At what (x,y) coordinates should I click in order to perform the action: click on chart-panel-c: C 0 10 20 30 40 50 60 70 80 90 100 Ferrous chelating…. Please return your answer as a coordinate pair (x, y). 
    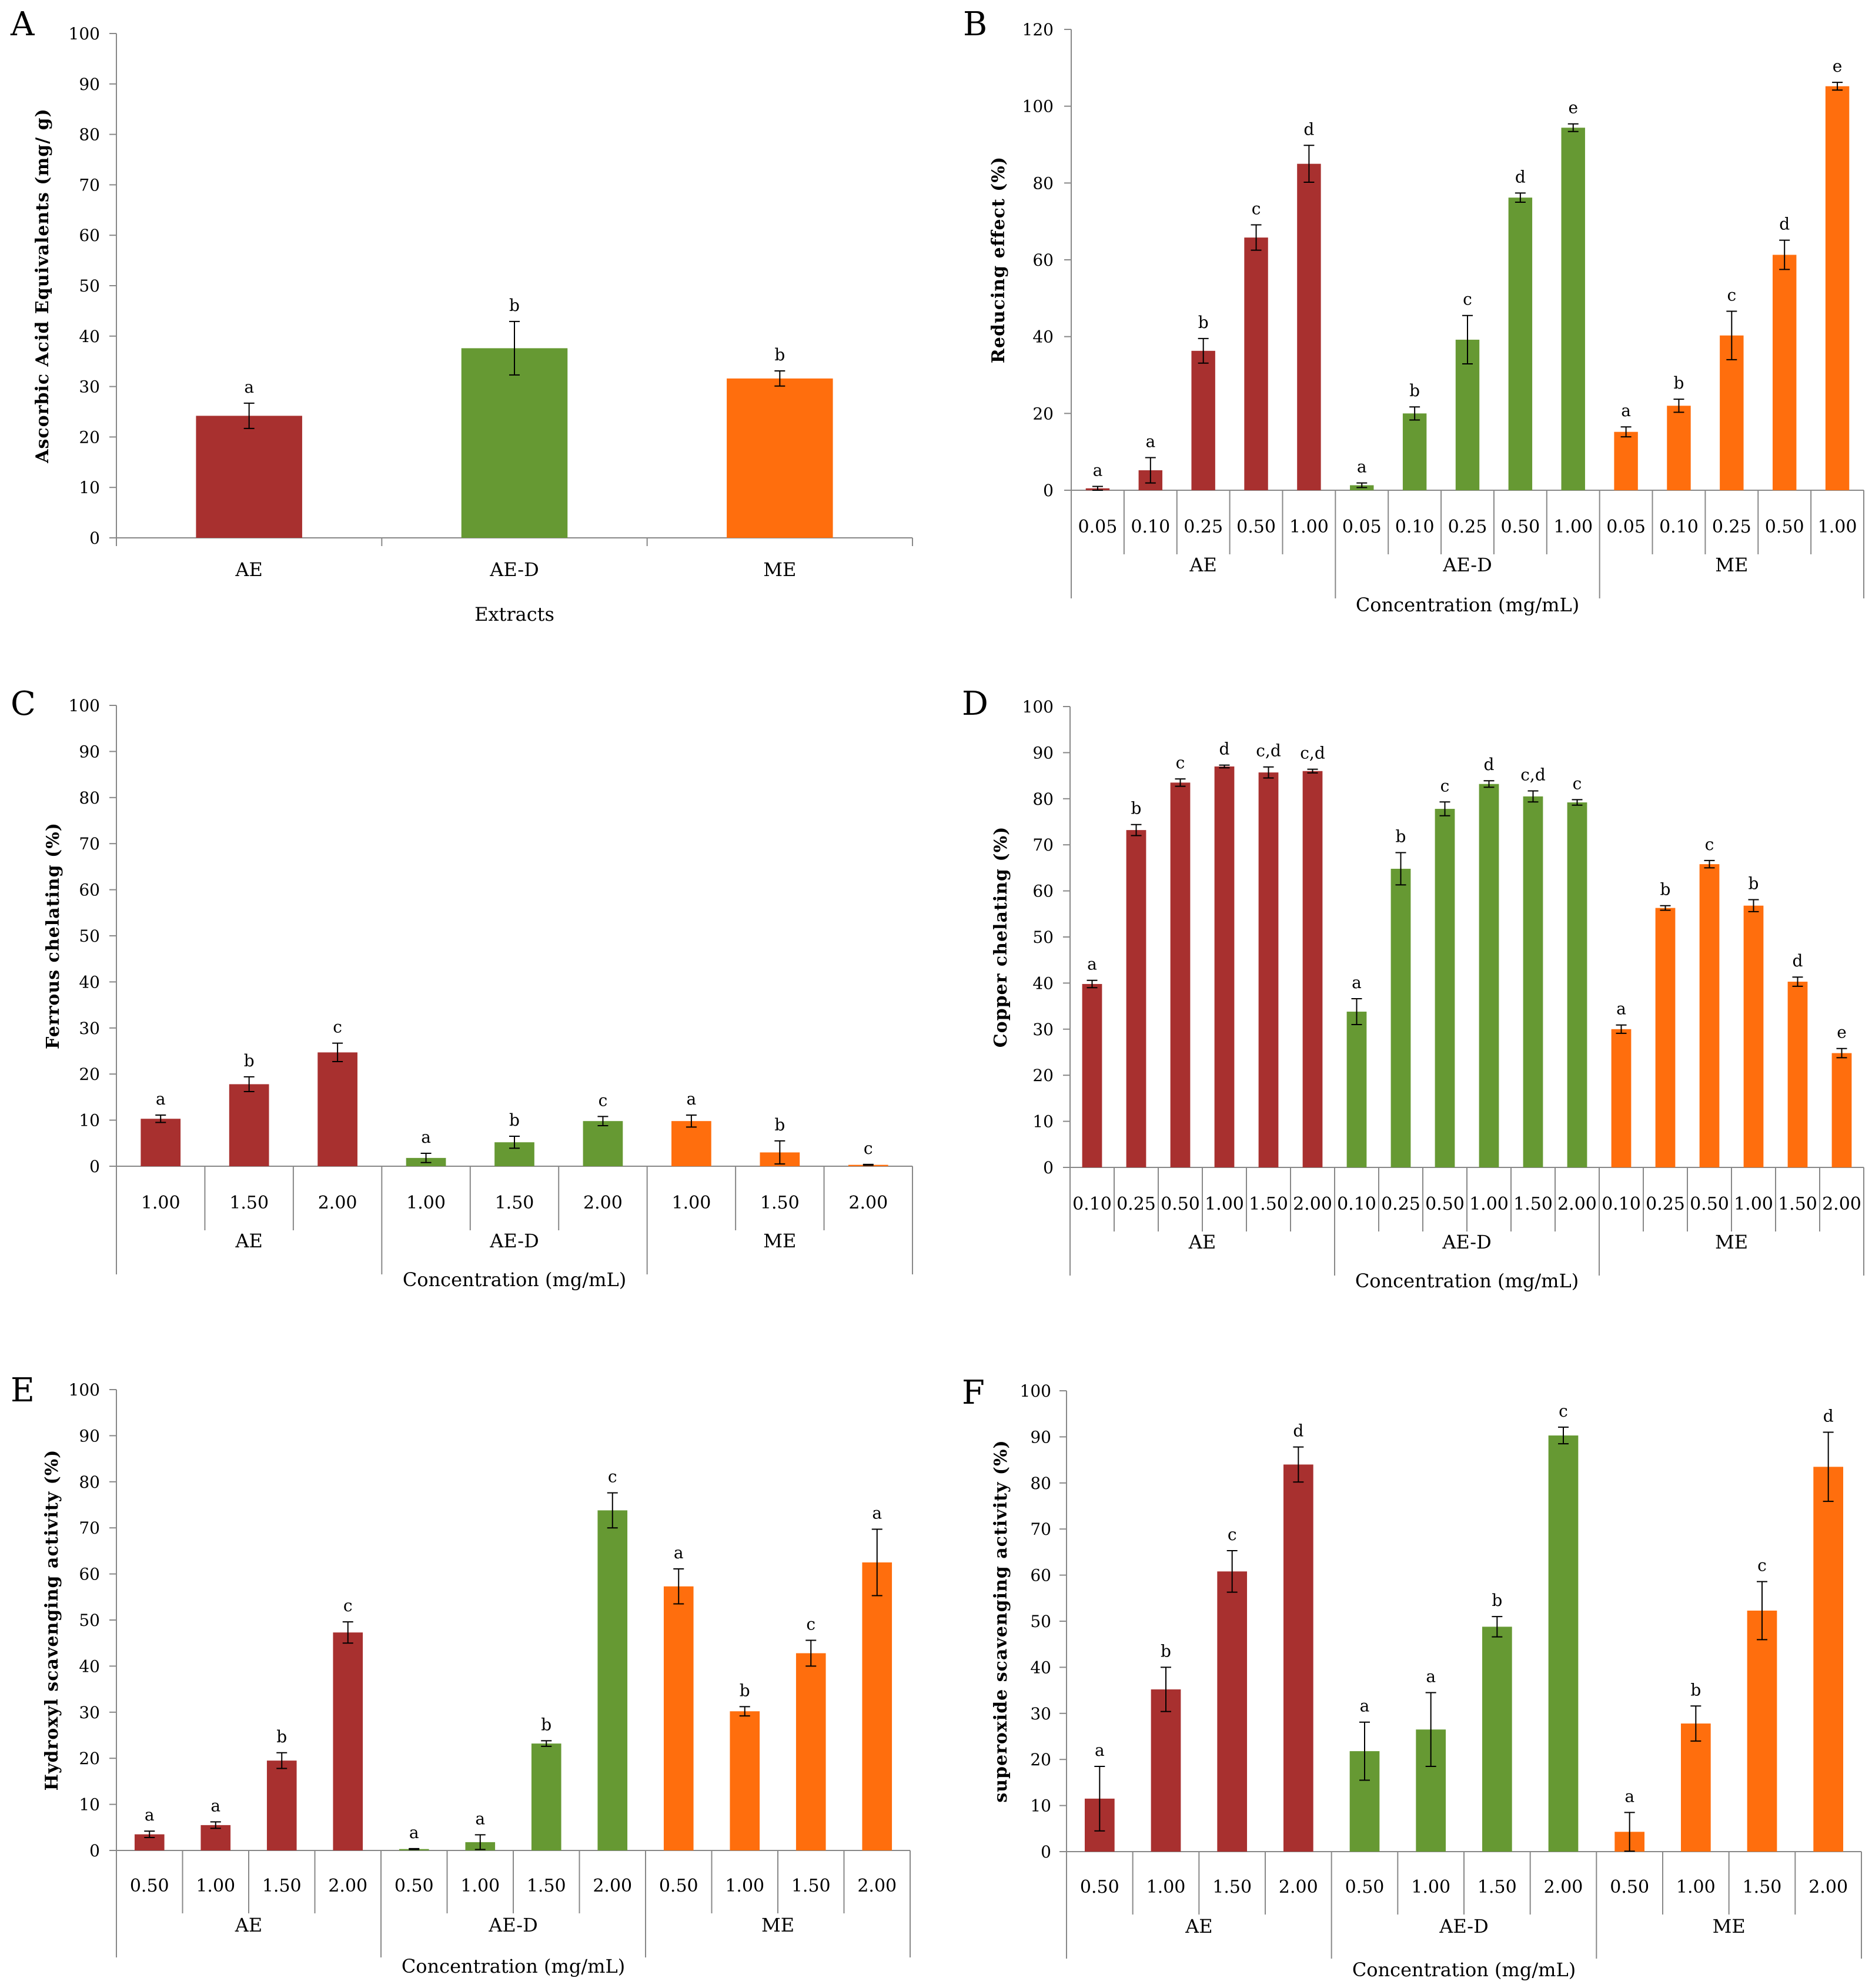
    Looking at the image, I should click on (462, 988).